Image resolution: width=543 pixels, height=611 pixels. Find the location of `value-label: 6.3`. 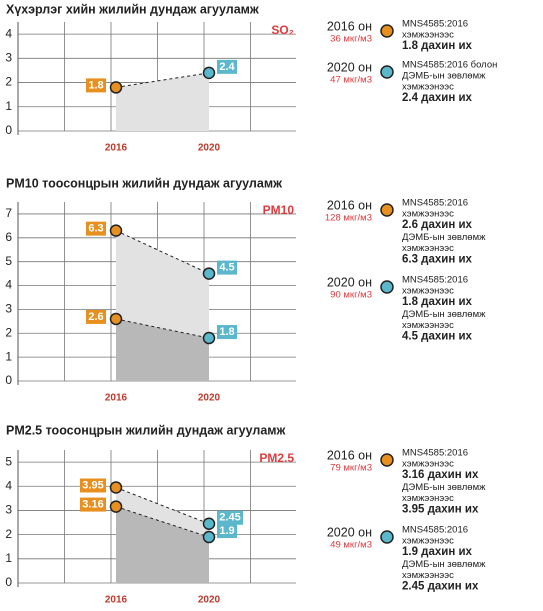

value-label: 6.3 is located at coordinates (95, 229).